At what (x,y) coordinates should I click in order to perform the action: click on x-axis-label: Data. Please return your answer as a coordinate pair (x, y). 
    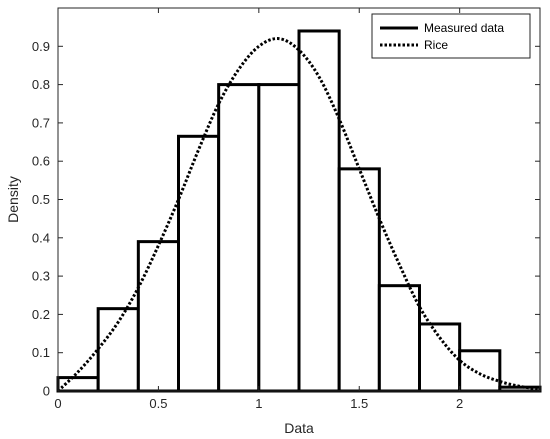
    Looking at the image, I should click on (299, 428).